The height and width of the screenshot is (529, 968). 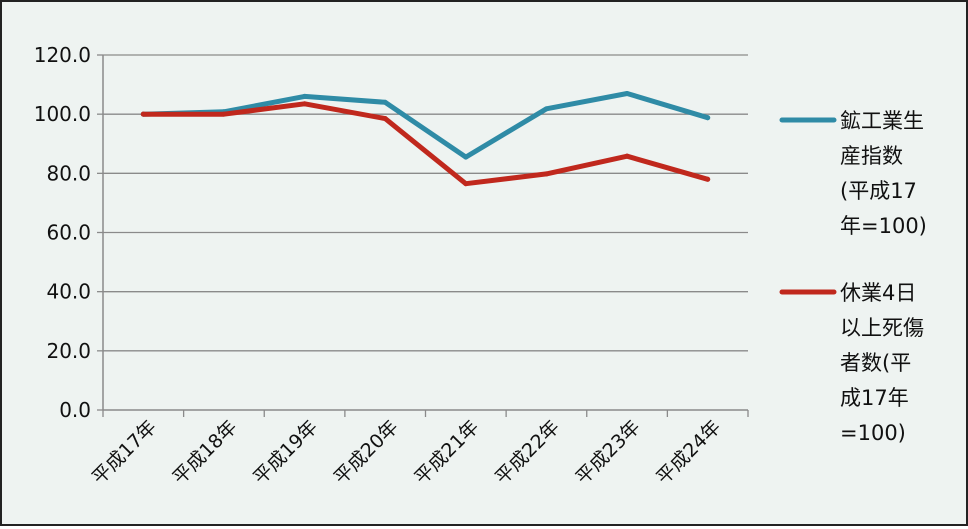 I want to click on x-tick-label: 平成19年, so click(x=285, y=452).